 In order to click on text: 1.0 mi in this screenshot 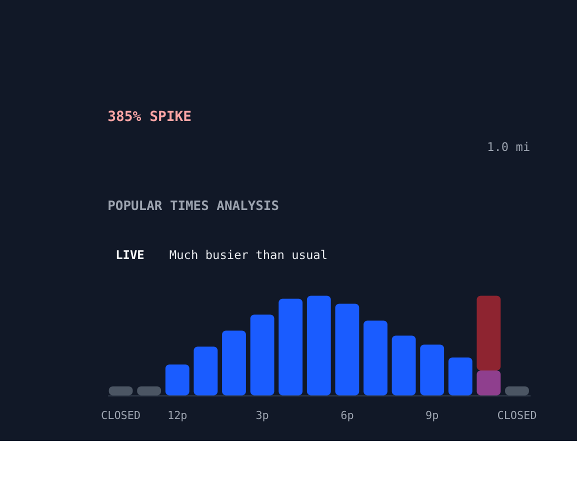, I will do `click(508, 147)`.